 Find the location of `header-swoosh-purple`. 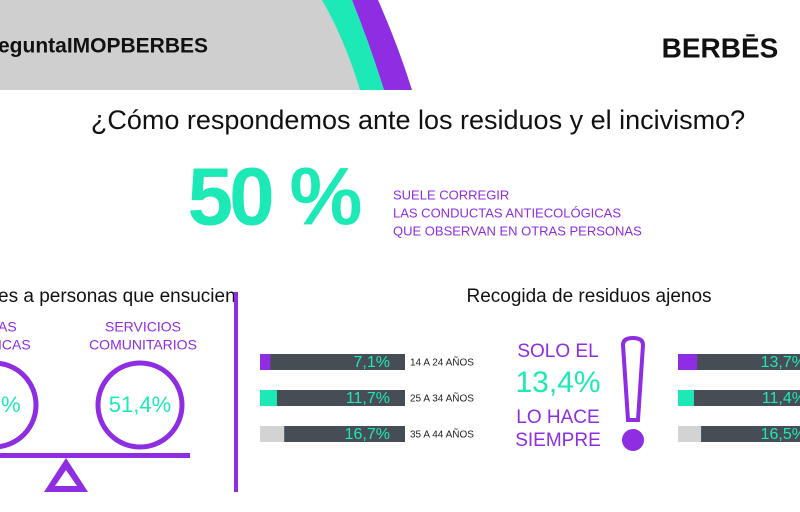

header-swoosh-purple is located at coordinates (382, 45).